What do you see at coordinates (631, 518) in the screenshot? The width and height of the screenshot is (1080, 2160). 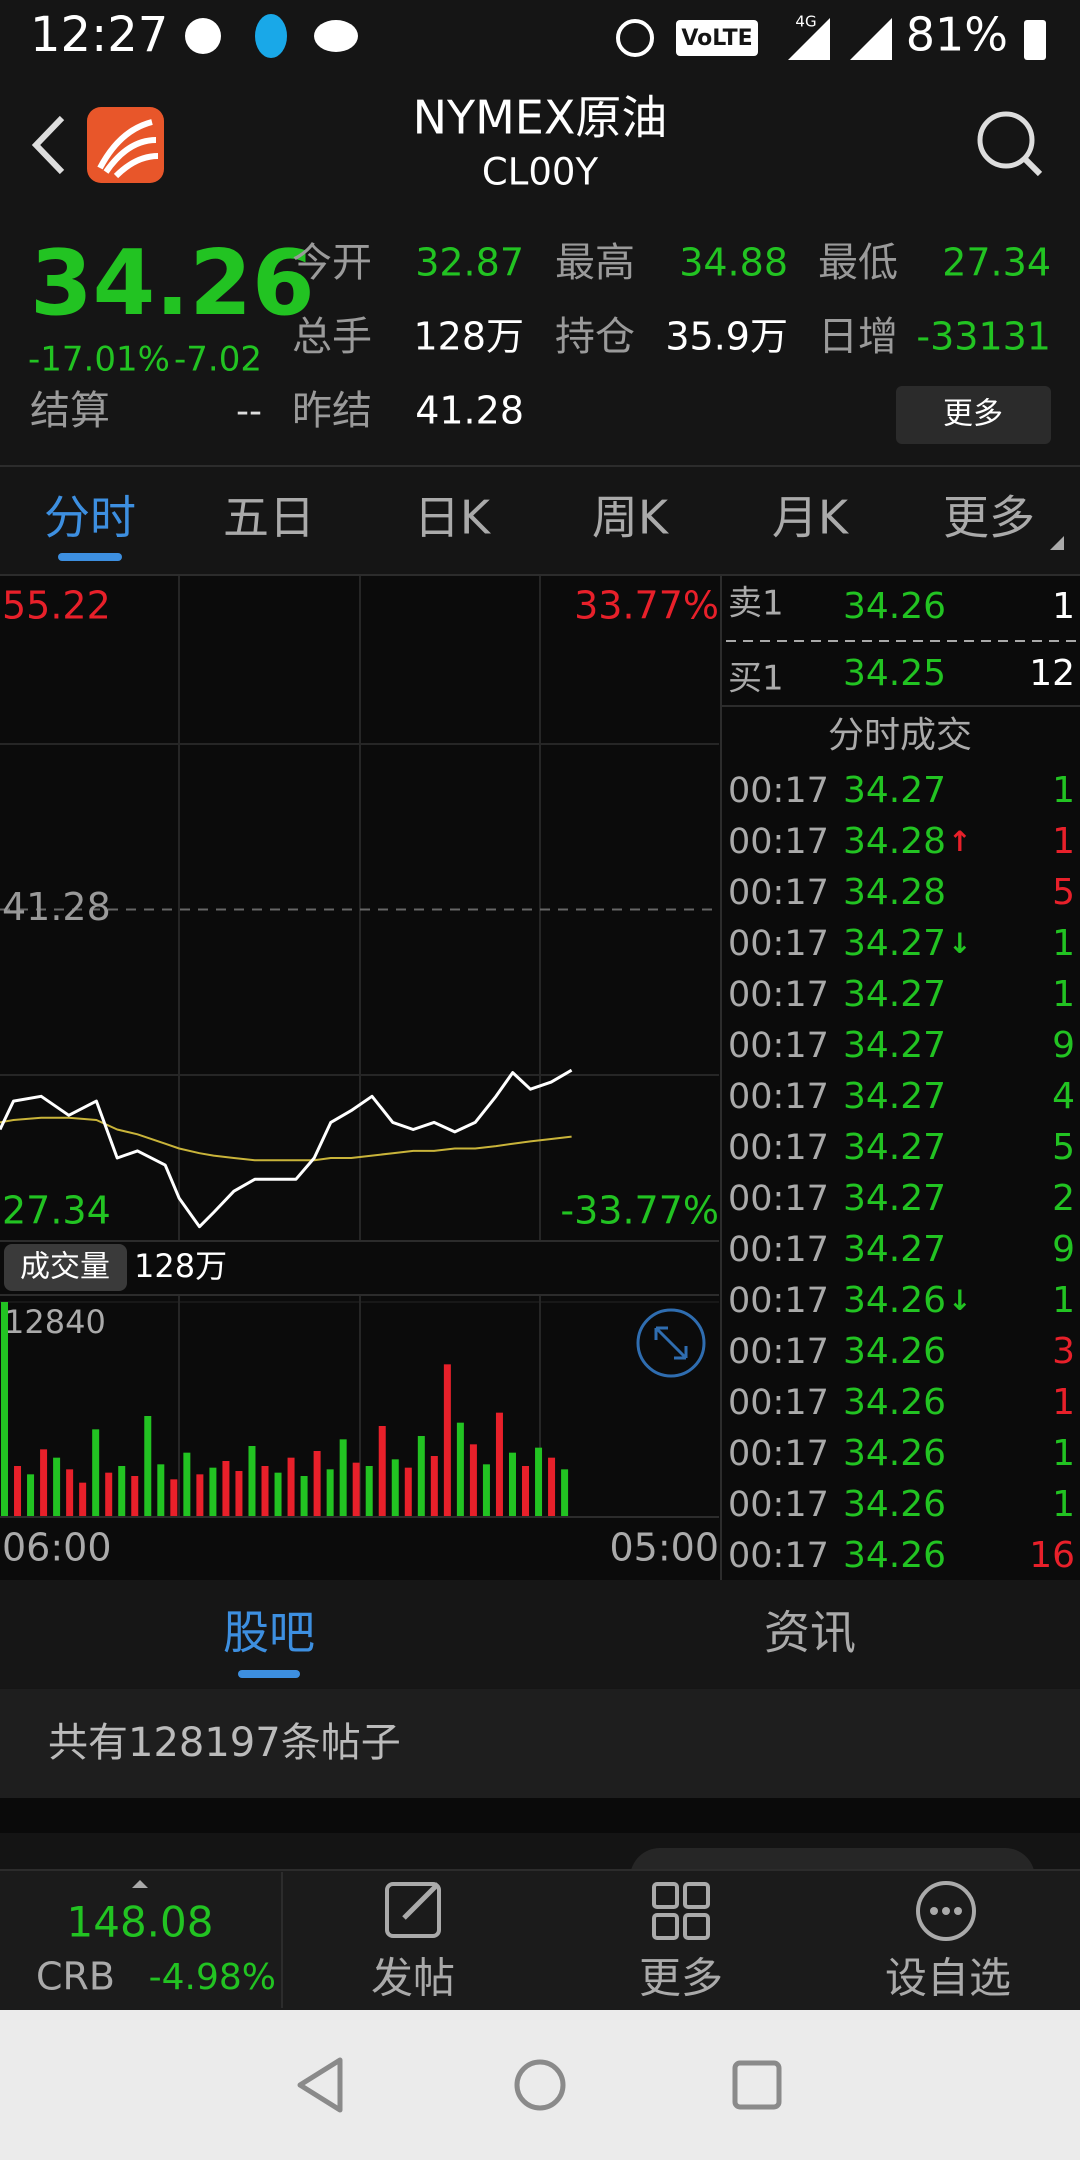 I see `chart-tab: 周K` at bounding box center [631, 518].